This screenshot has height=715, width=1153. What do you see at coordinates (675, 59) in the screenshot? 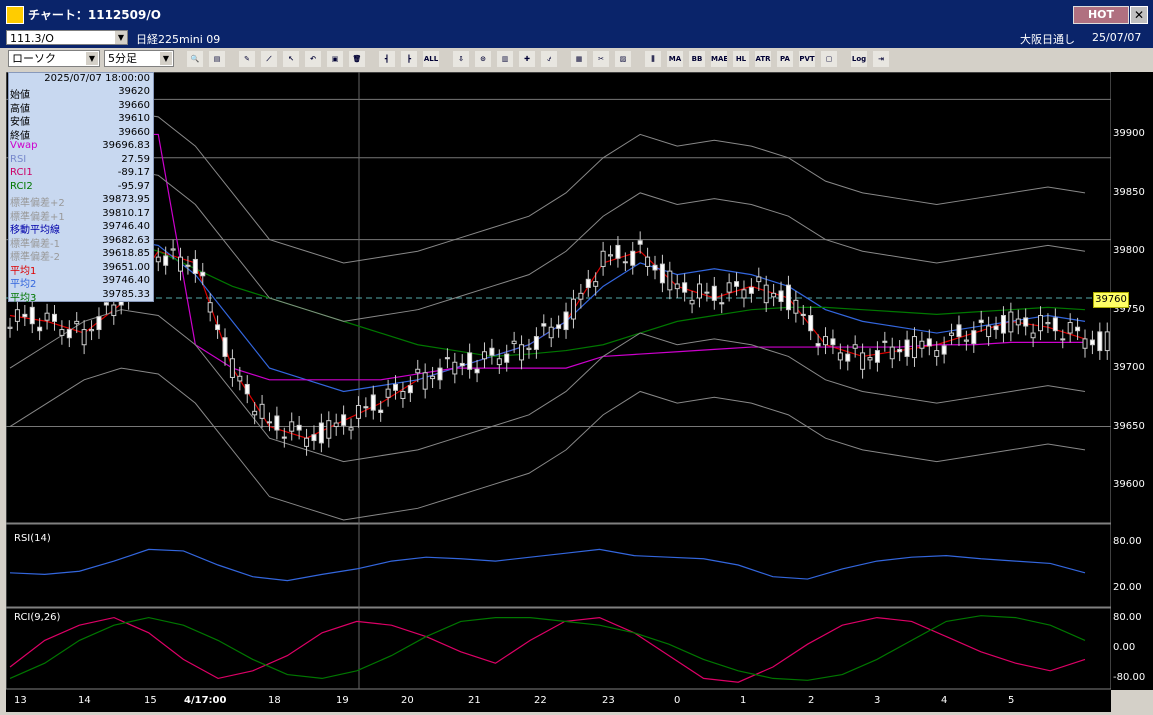
I see `ma-button: MA` at bounding box center [675, 59].